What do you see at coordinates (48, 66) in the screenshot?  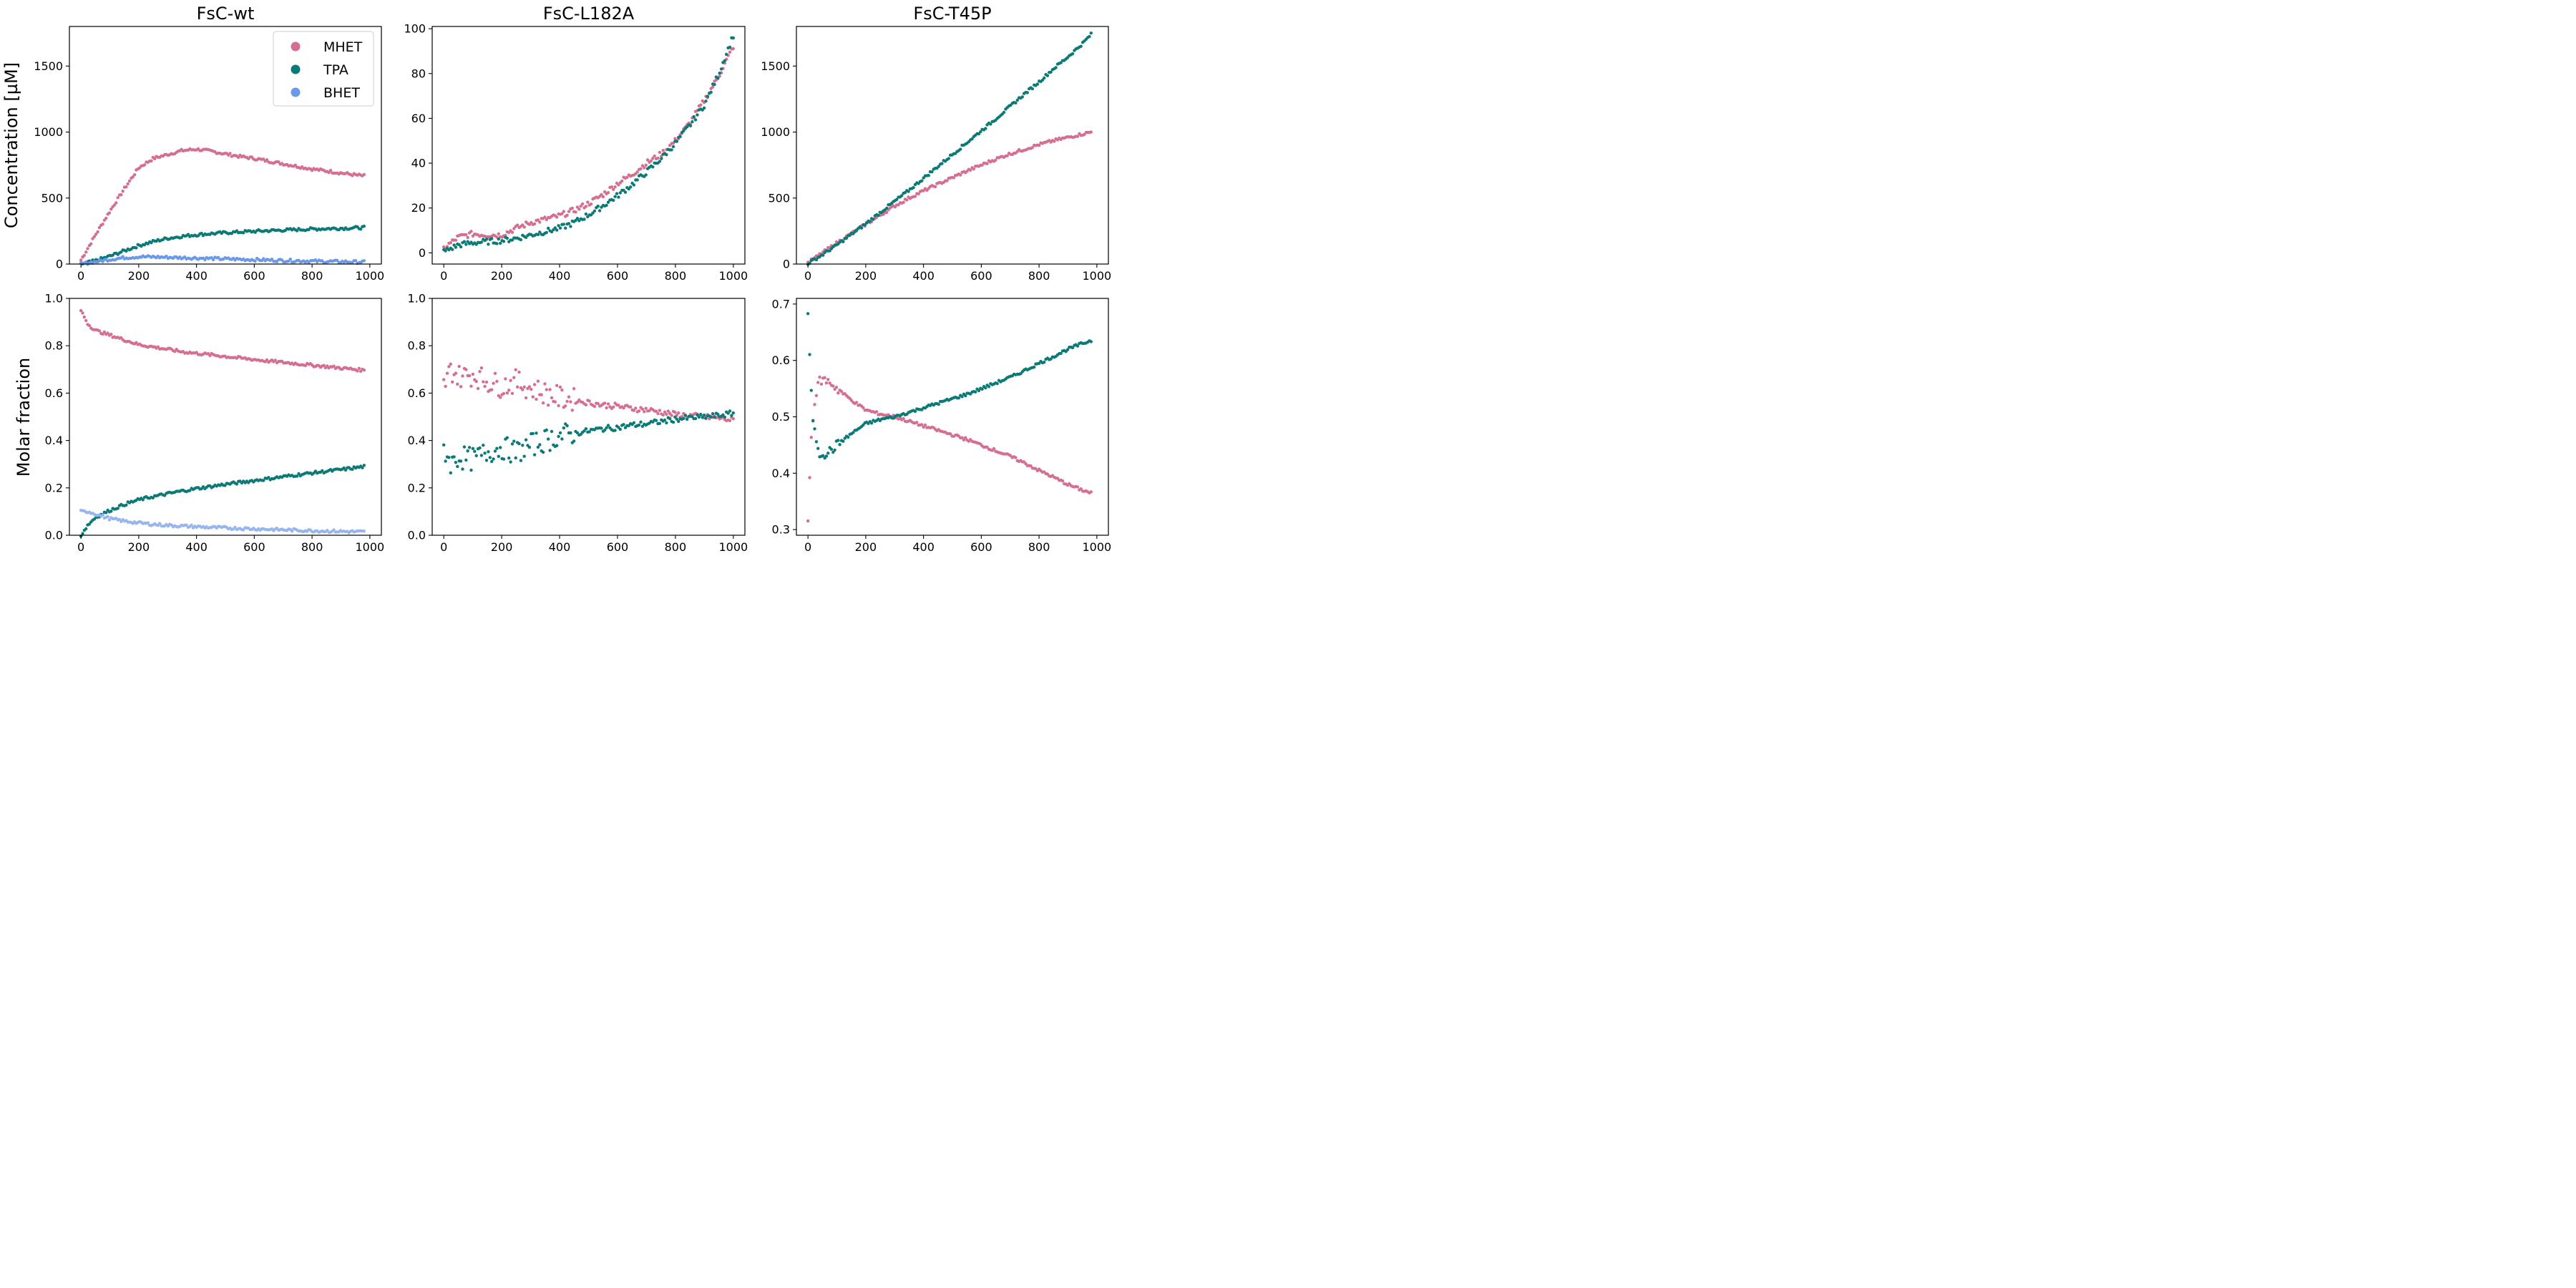 I see `y-tick-label: 1500` at bounding box center [48, 66].